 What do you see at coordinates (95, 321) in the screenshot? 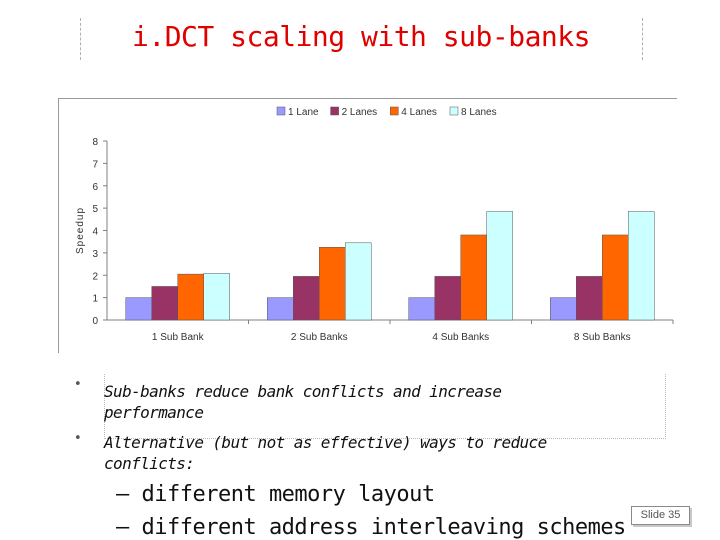
I see `y-tick-label: 0` at bounding box center [95, 321].